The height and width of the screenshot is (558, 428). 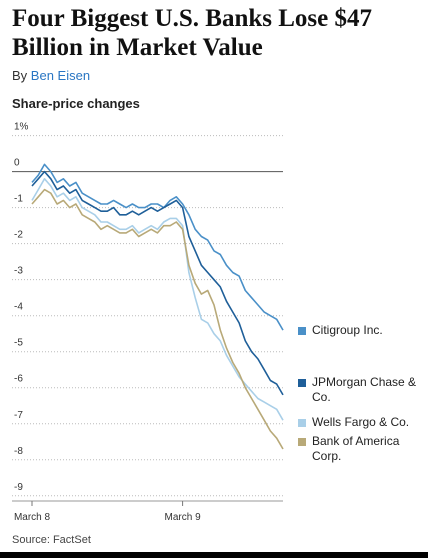 I want to click on bottom-bar, so click(x=214, y=555).